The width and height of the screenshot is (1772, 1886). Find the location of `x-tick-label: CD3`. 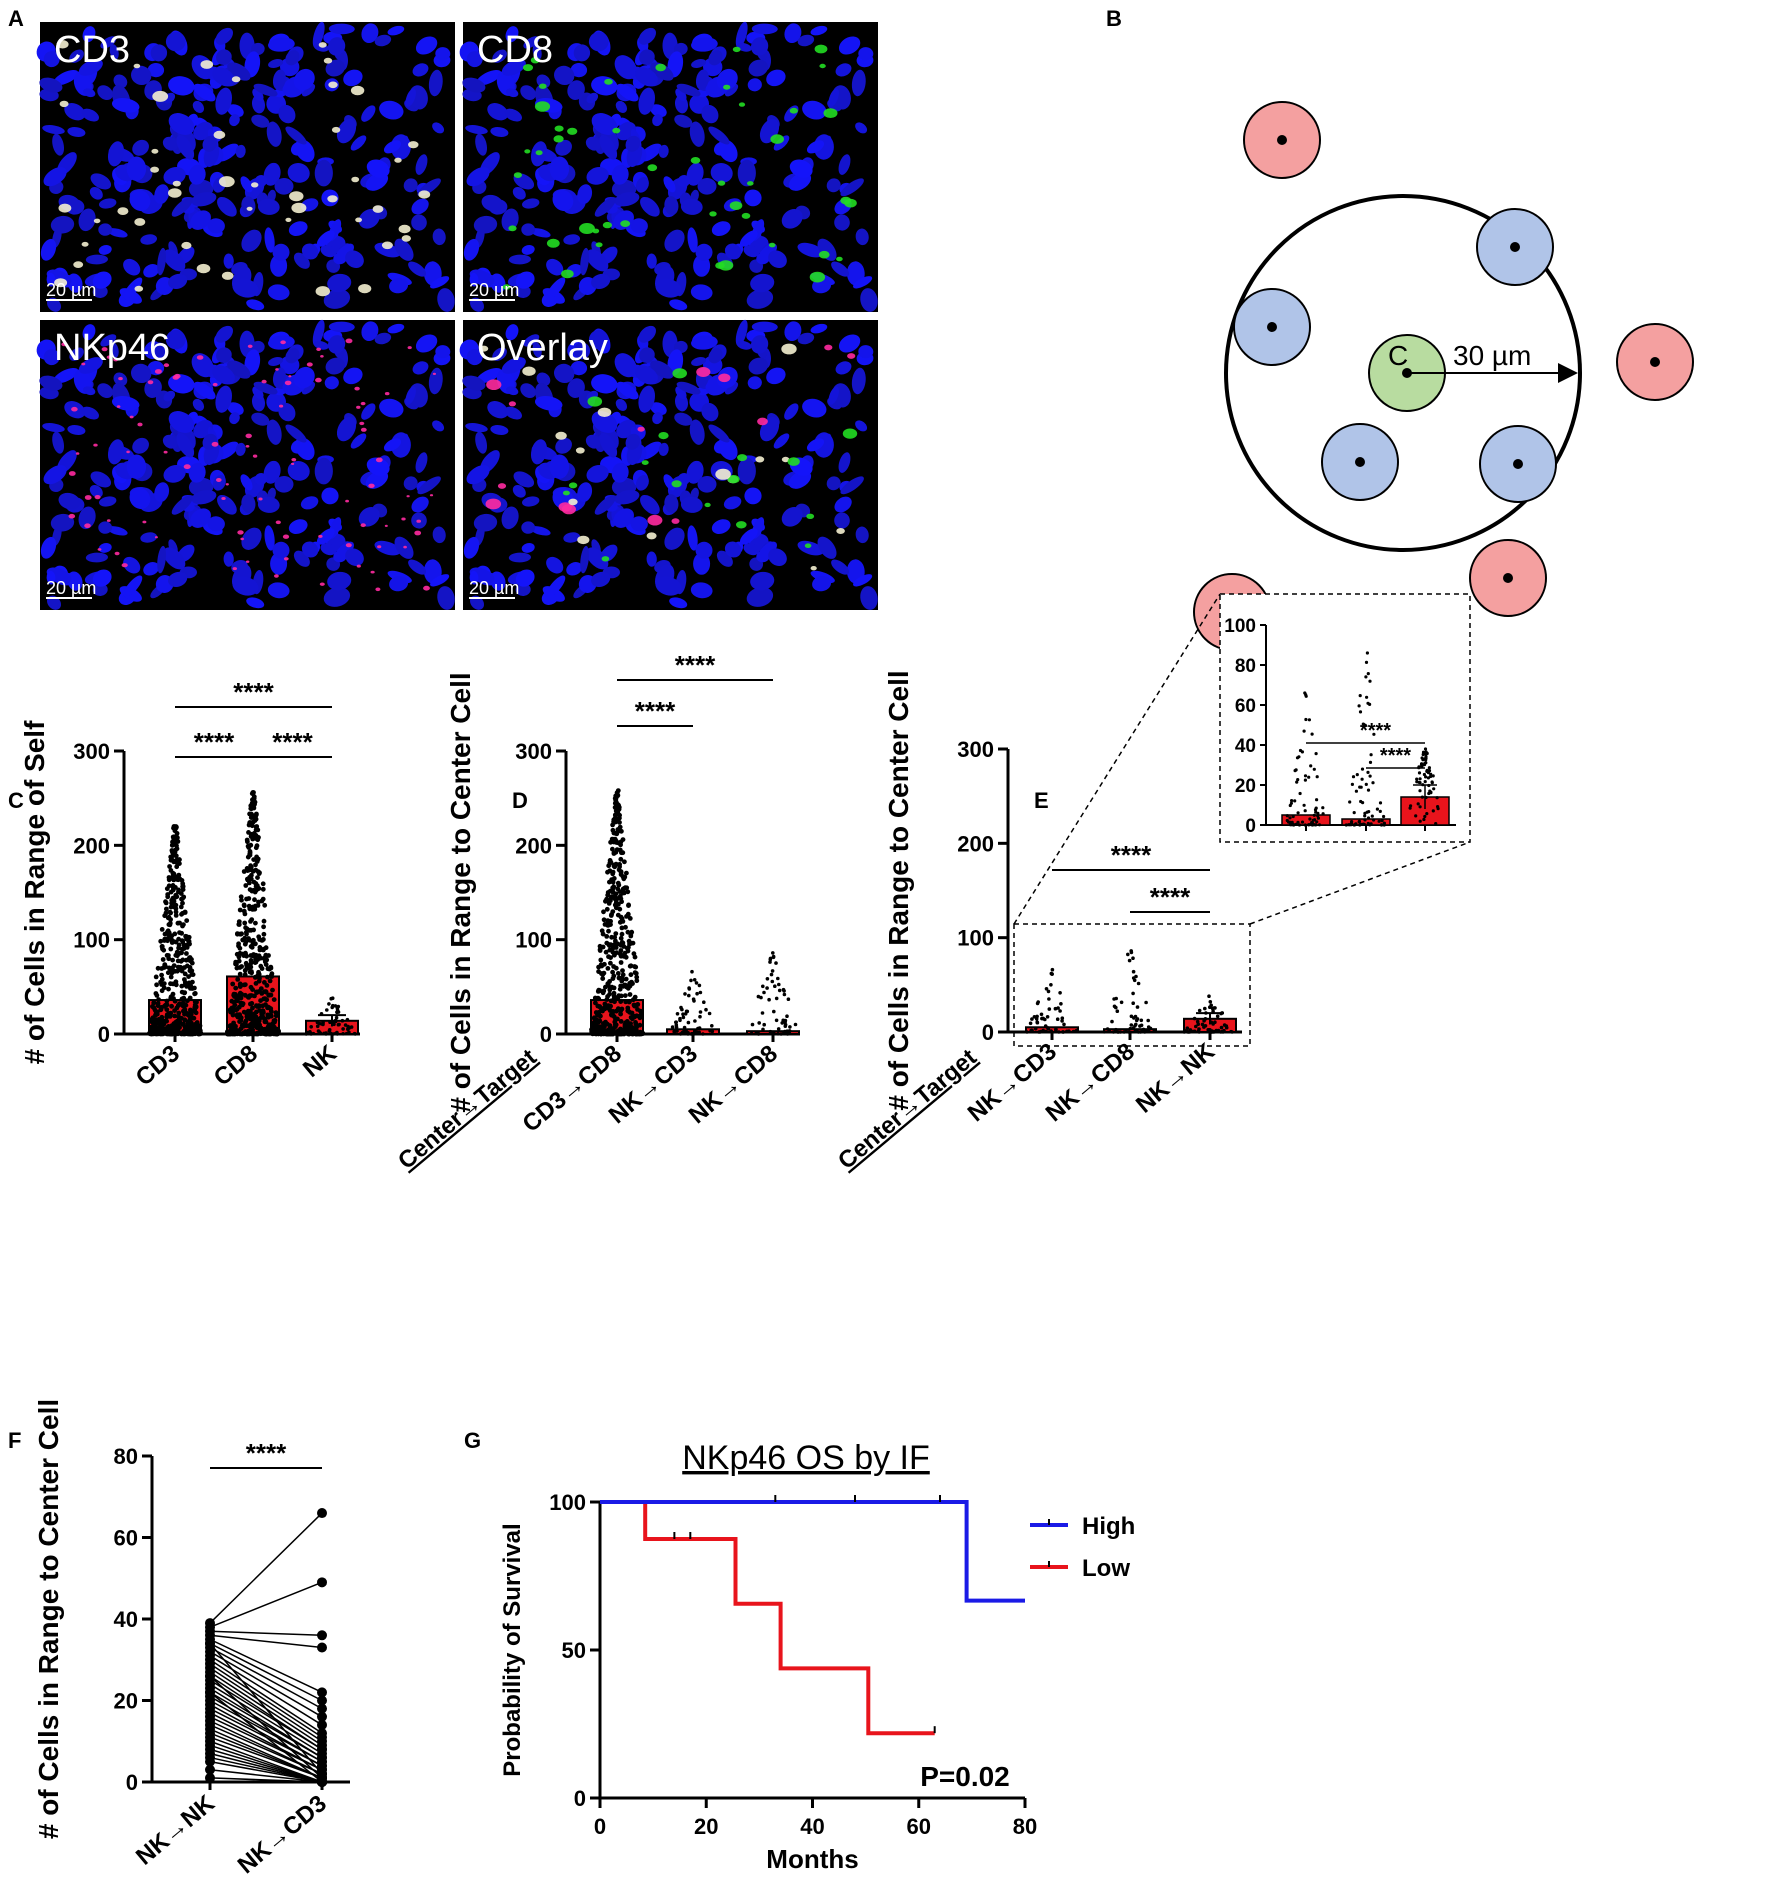

x-tick-label: CD3 is located at coordinates (158, 1066).